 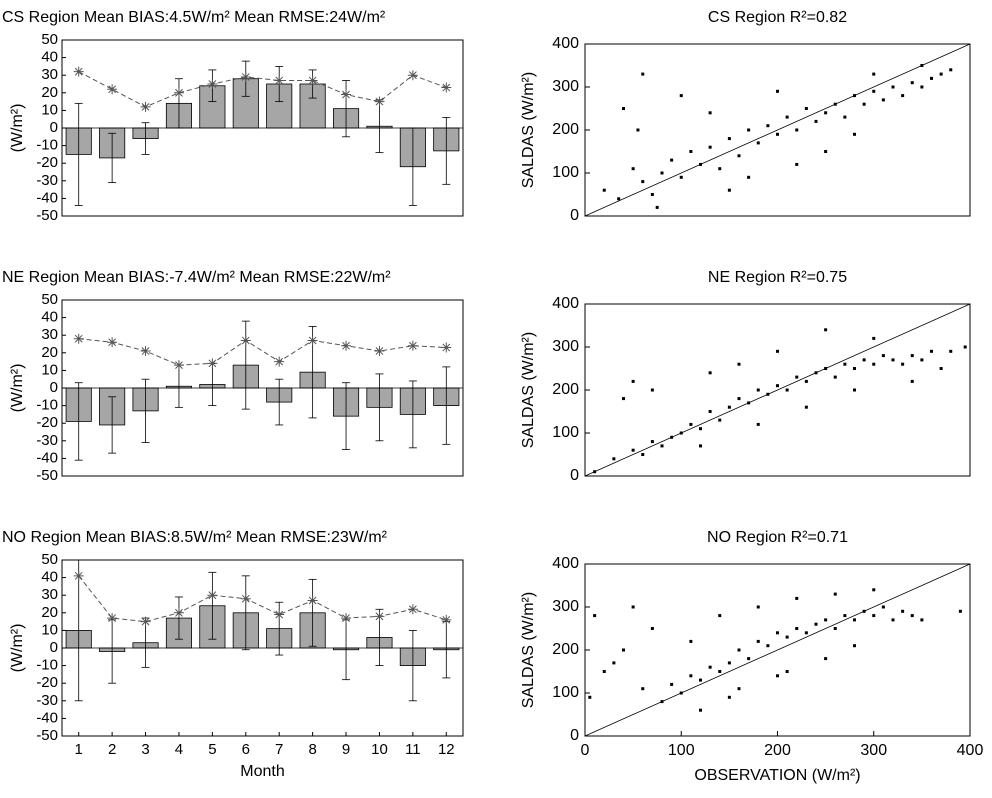 What do you see at coordinates (970, 750) in the screenshot?
I see `x-tick-label: 400` at bounding box center [970, 750].